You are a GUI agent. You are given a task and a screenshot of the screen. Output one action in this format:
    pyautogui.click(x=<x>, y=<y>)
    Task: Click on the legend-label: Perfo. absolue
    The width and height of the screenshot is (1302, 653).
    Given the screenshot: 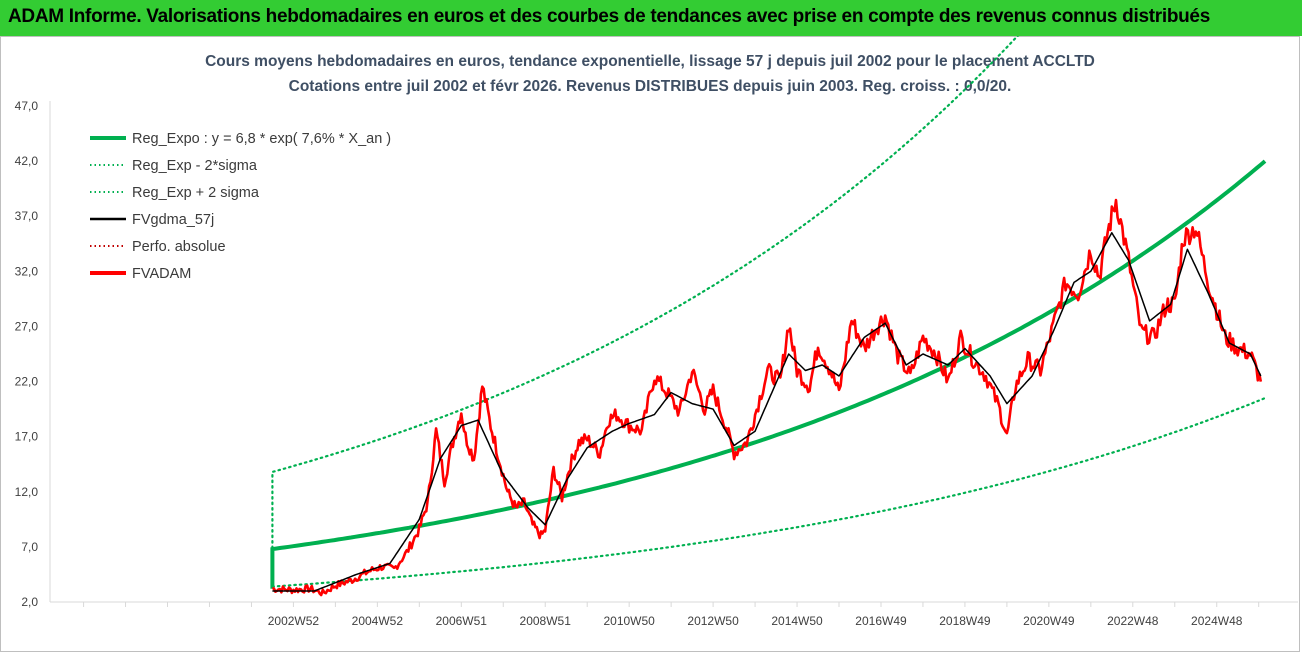 What is the action you would take?
    pyautogui.click(x=179, y=247)
    